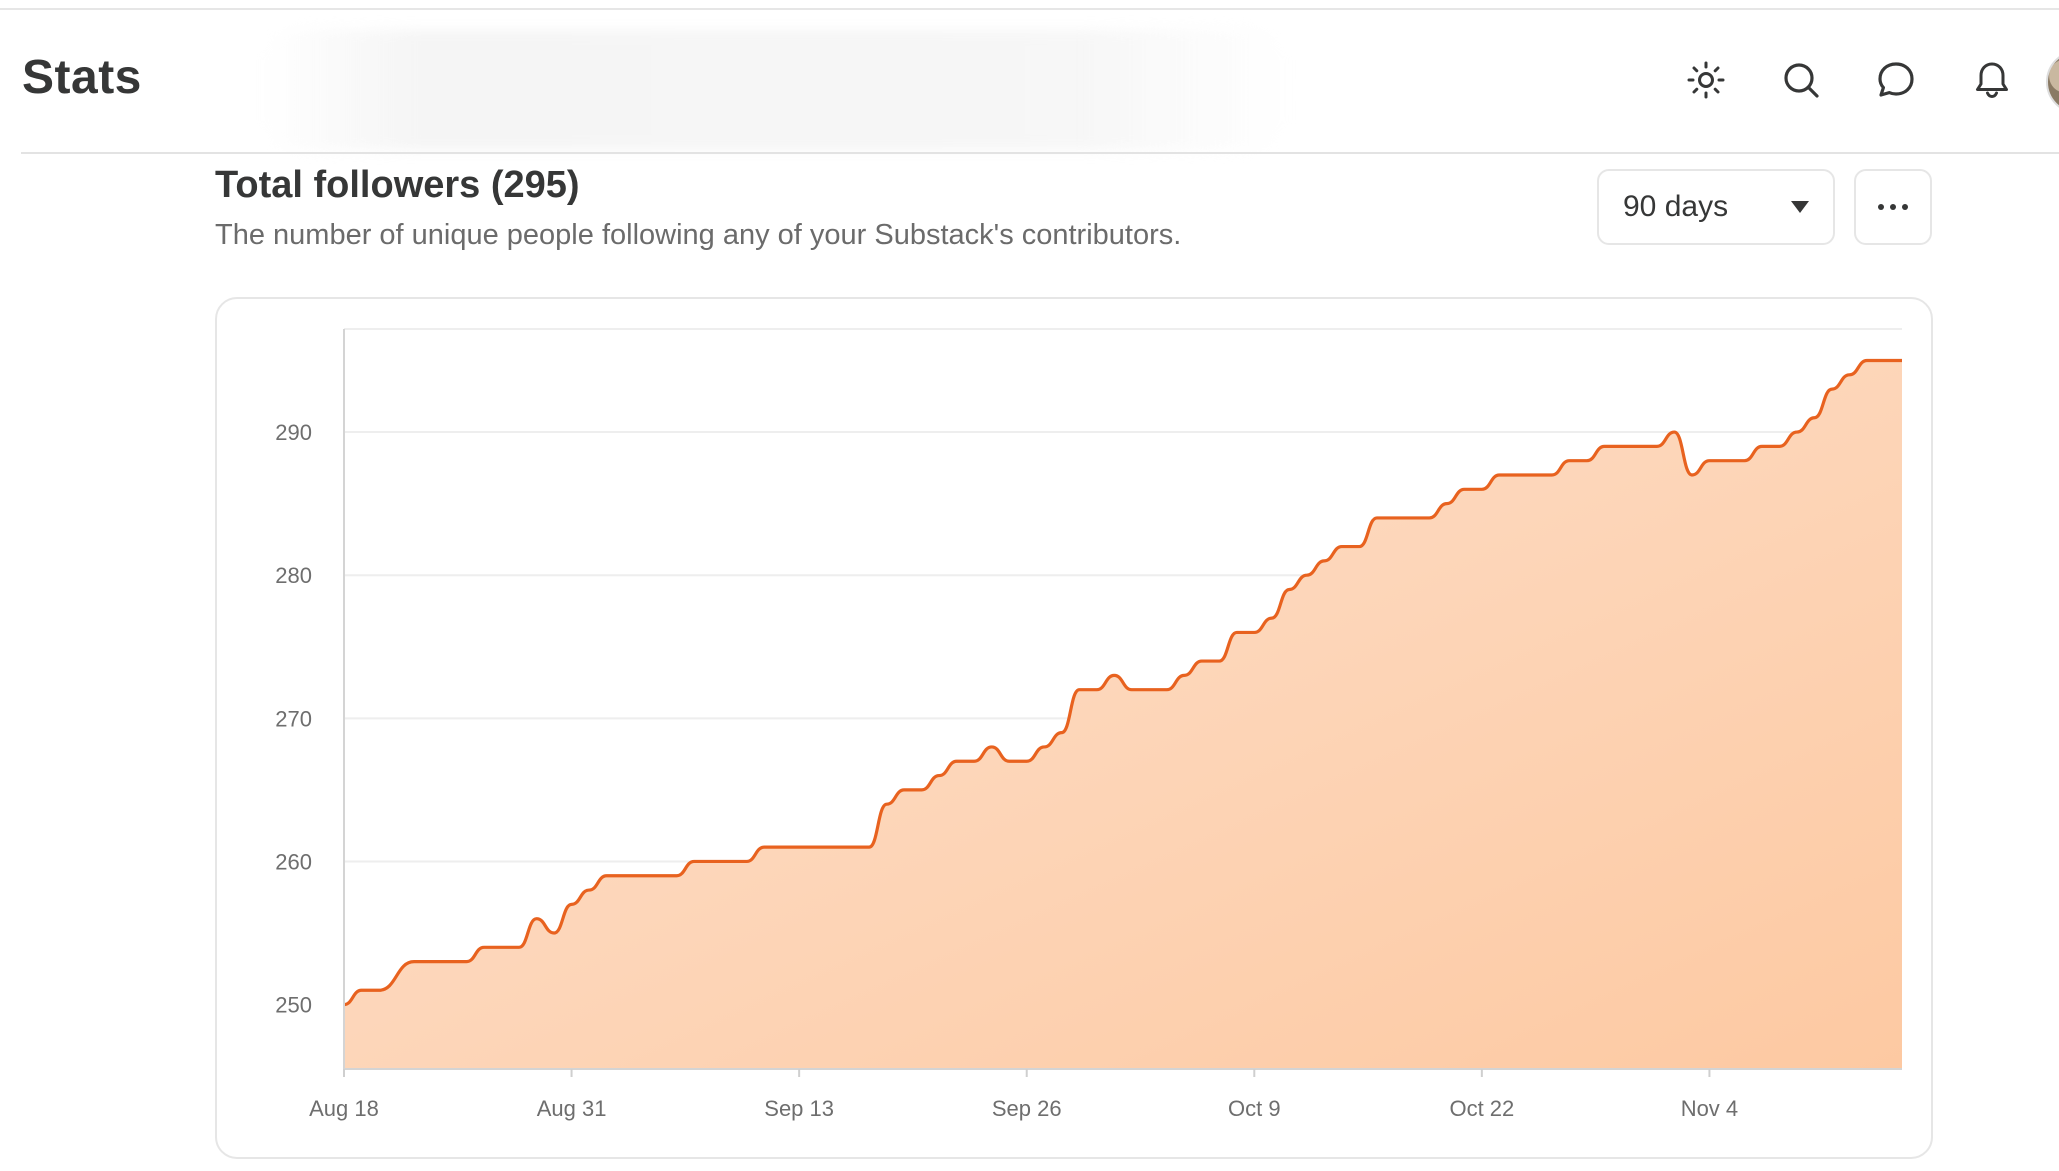 This screenshot has height=1171, width=2059. Describe the element at coordinates (293, 432) in the screenshot. I see `y-tick-label-290: 290` at that location.